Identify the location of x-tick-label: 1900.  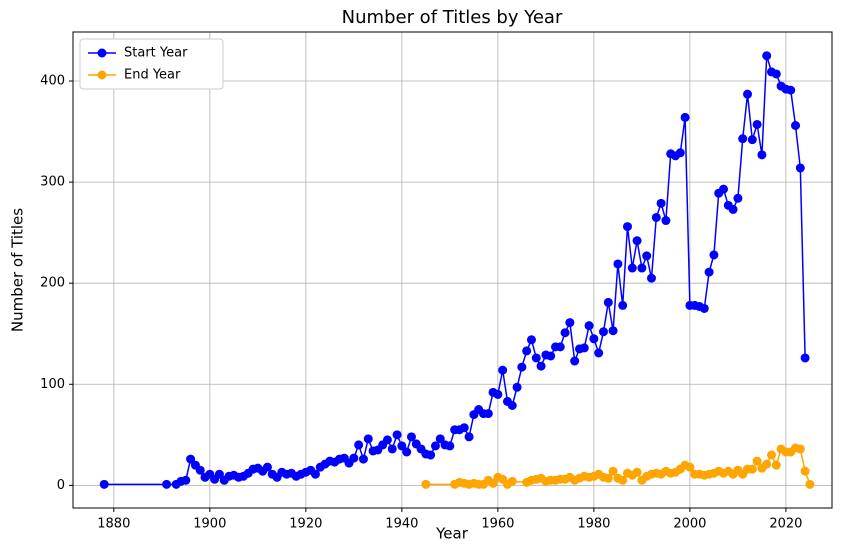
(209, 524).